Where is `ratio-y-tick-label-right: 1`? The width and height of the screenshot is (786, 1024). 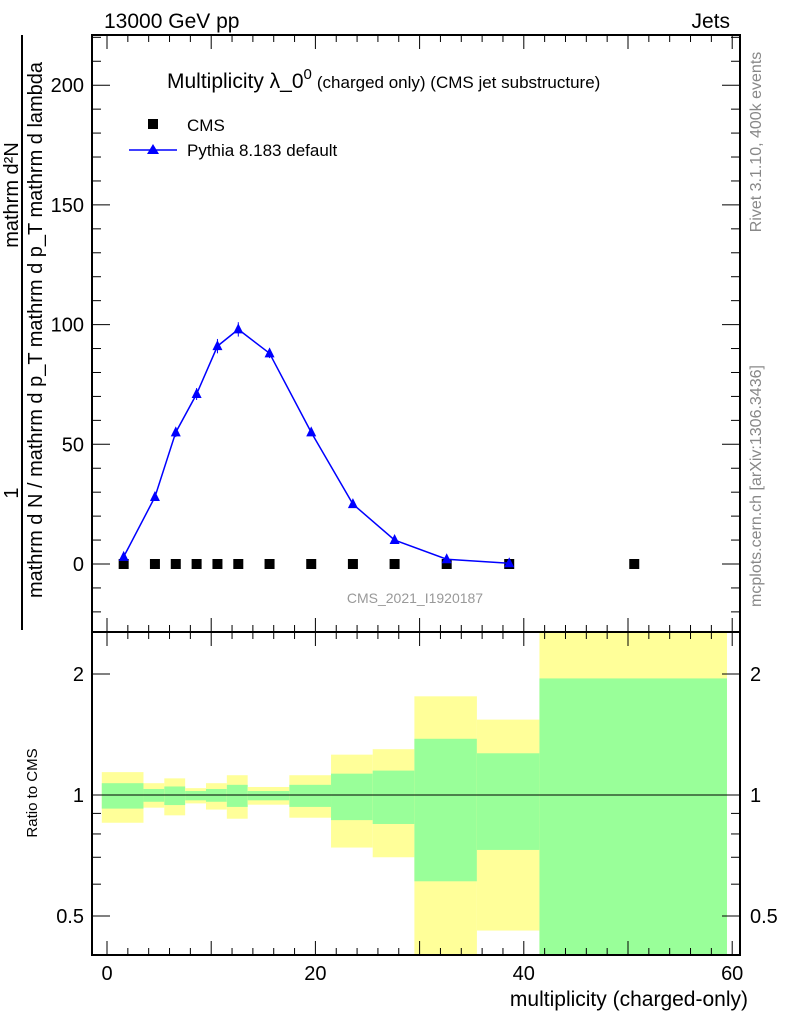 ratio-y-tick-label-right: 1 is located at coordinates (755, 796).